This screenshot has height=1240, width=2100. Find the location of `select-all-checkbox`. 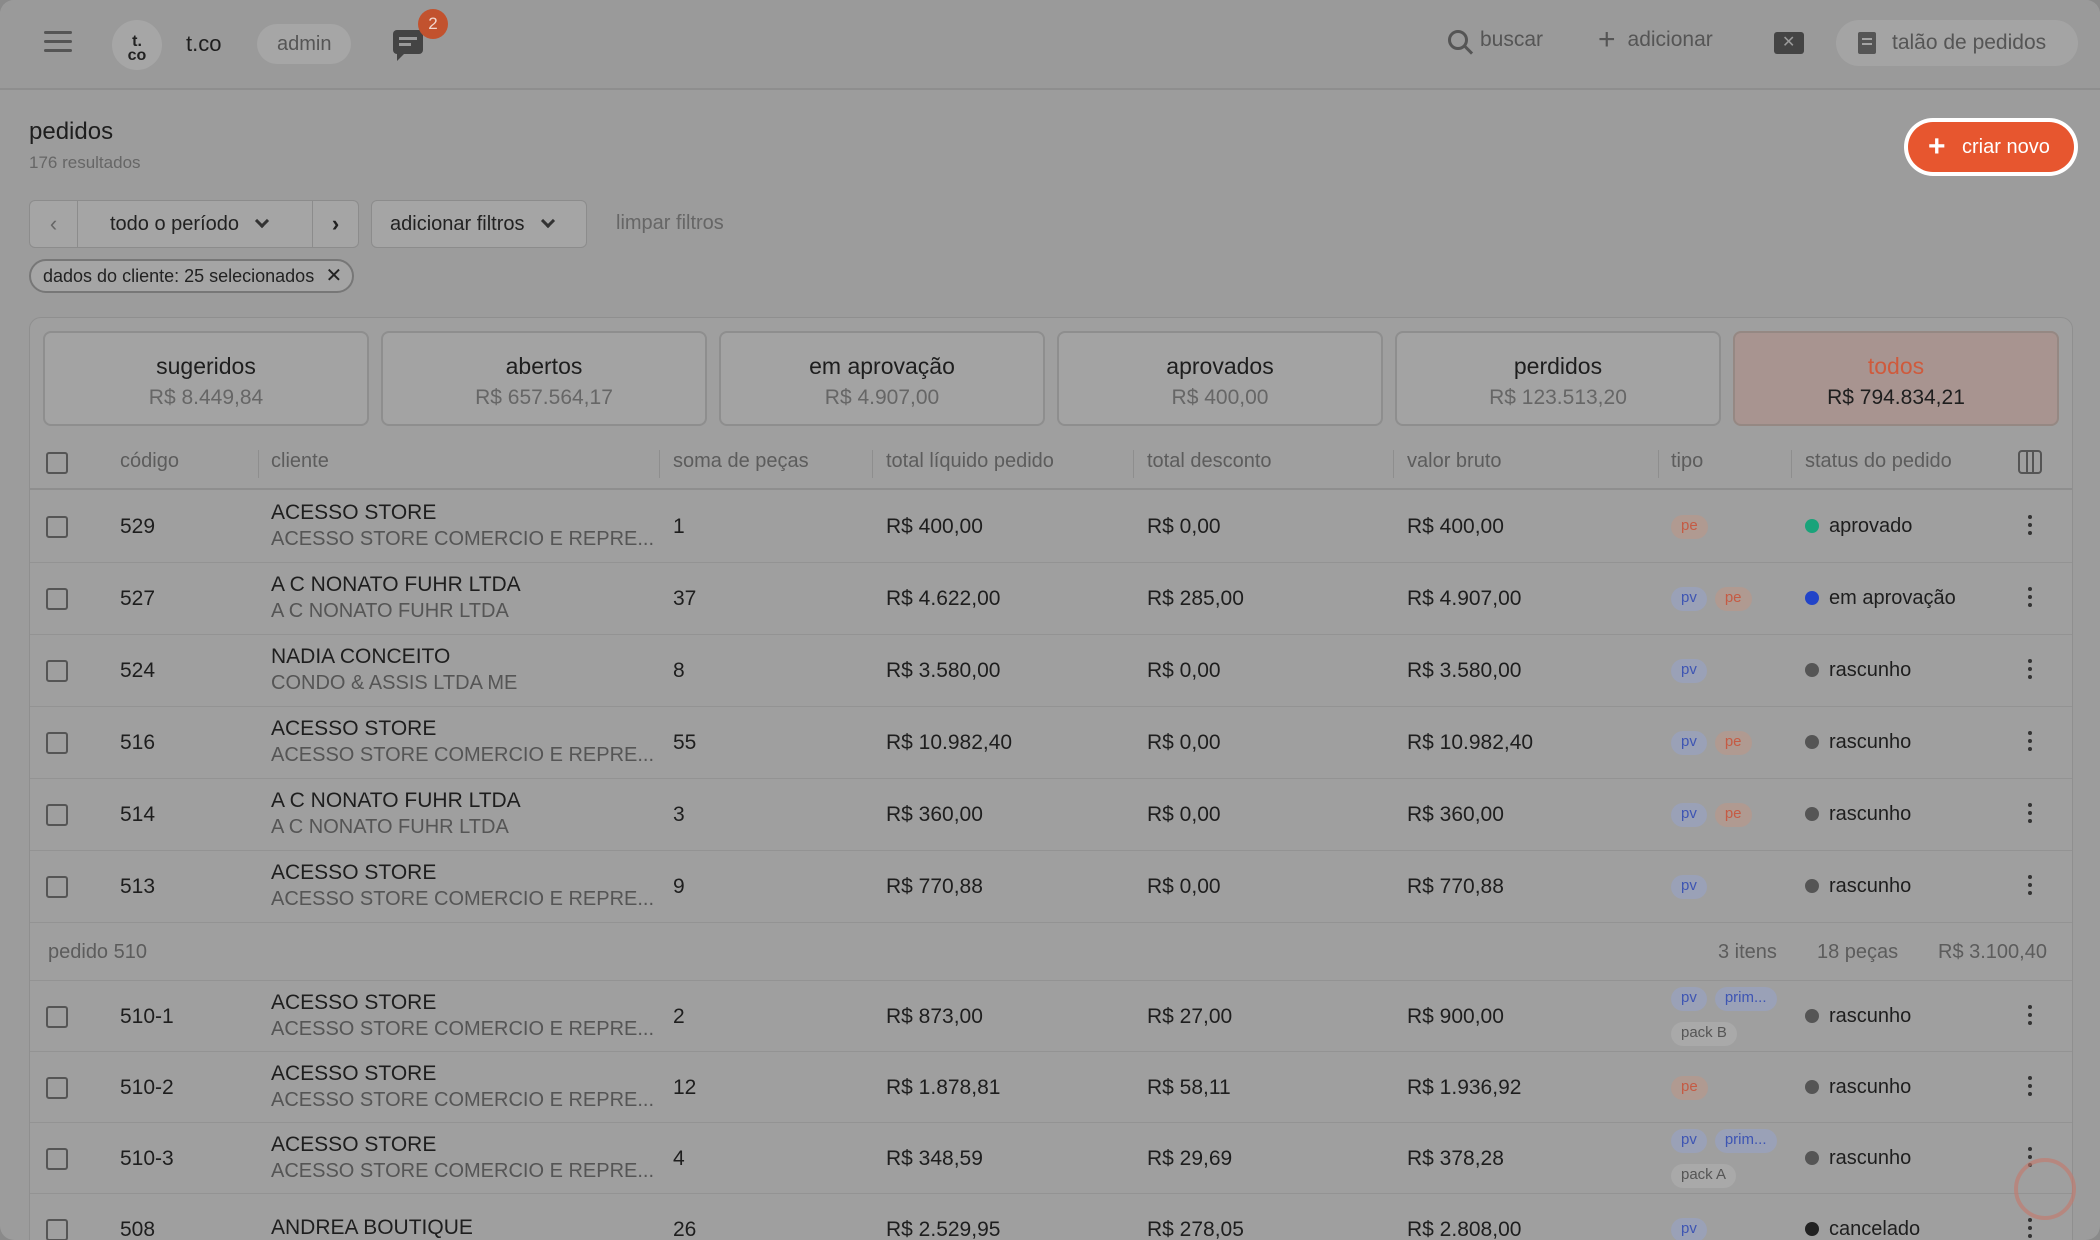

select-all-checkbox is located at coordinates (57, 463).